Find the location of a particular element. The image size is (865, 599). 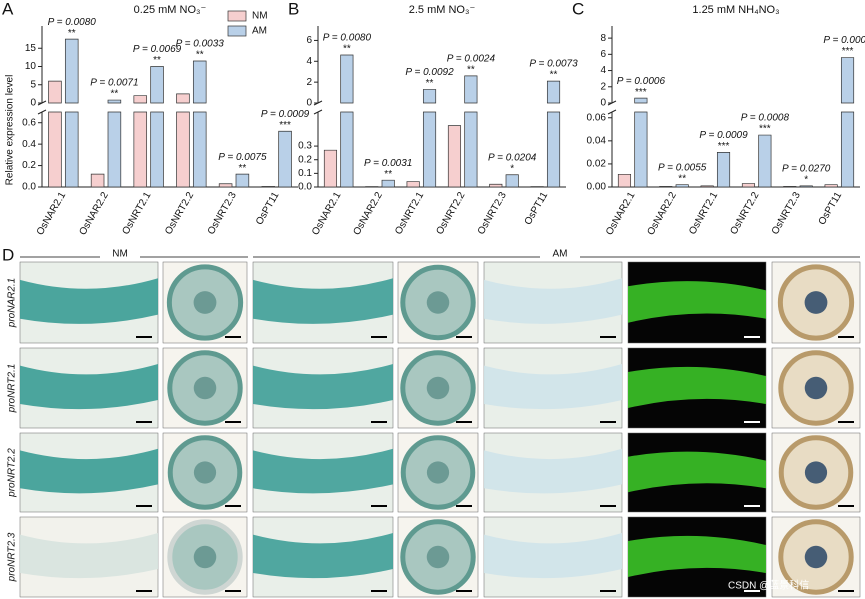

p-value: P = 0.0075 is located at coordinates (242, 157).